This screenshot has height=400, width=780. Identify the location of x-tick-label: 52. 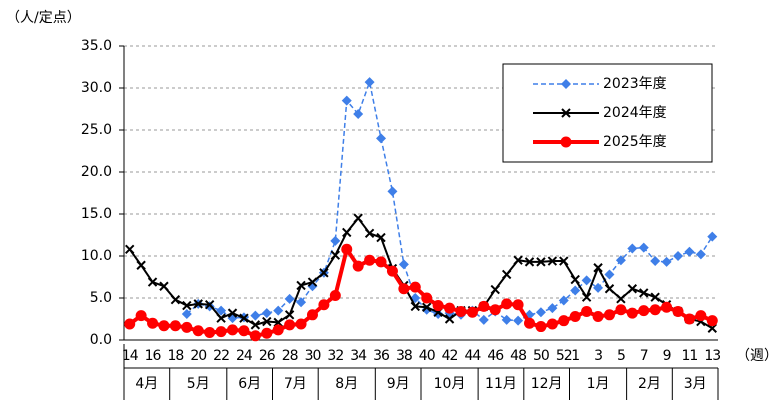
(564, 356).